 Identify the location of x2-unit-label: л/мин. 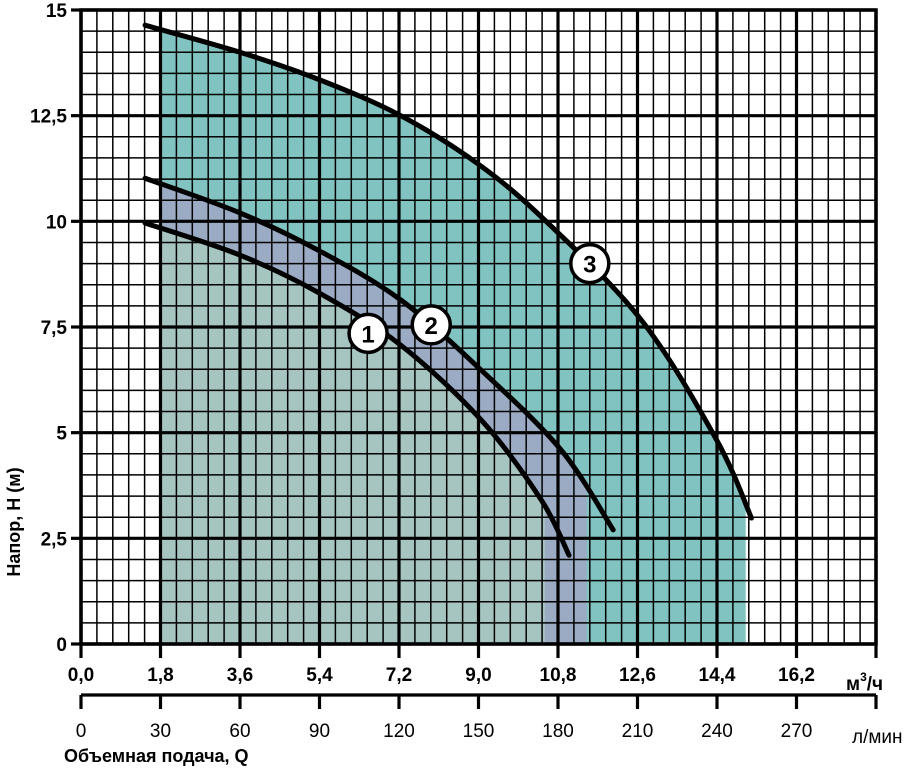
(877, 737).